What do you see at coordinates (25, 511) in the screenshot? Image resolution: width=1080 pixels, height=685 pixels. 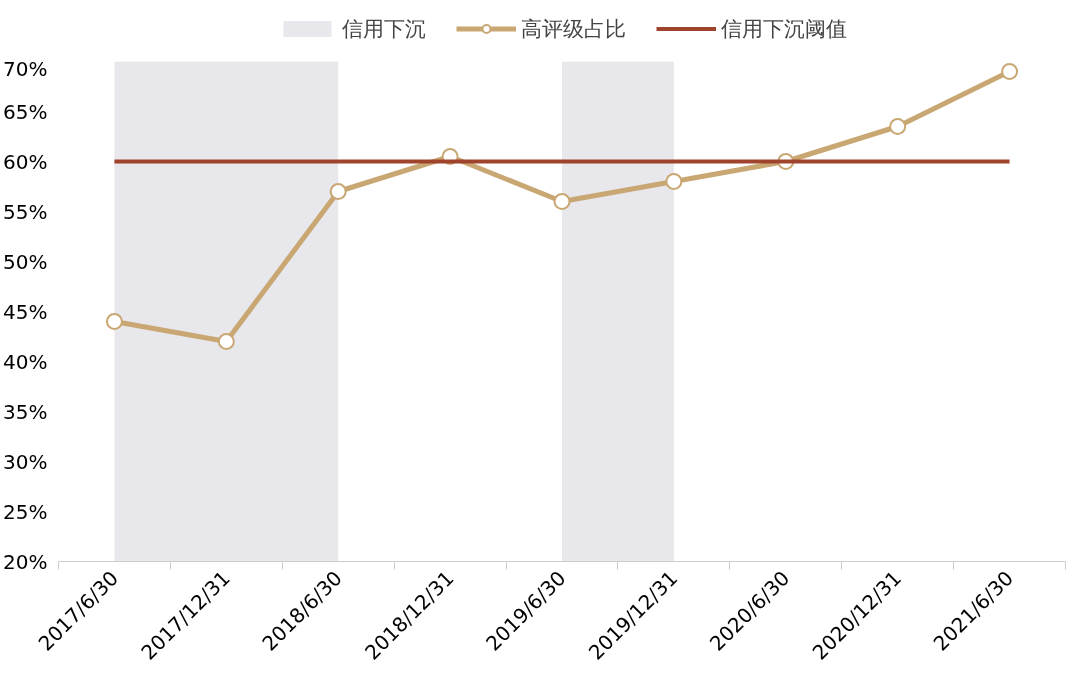 I see `y-tick-label: 25%` at bounding box center [25, 511].